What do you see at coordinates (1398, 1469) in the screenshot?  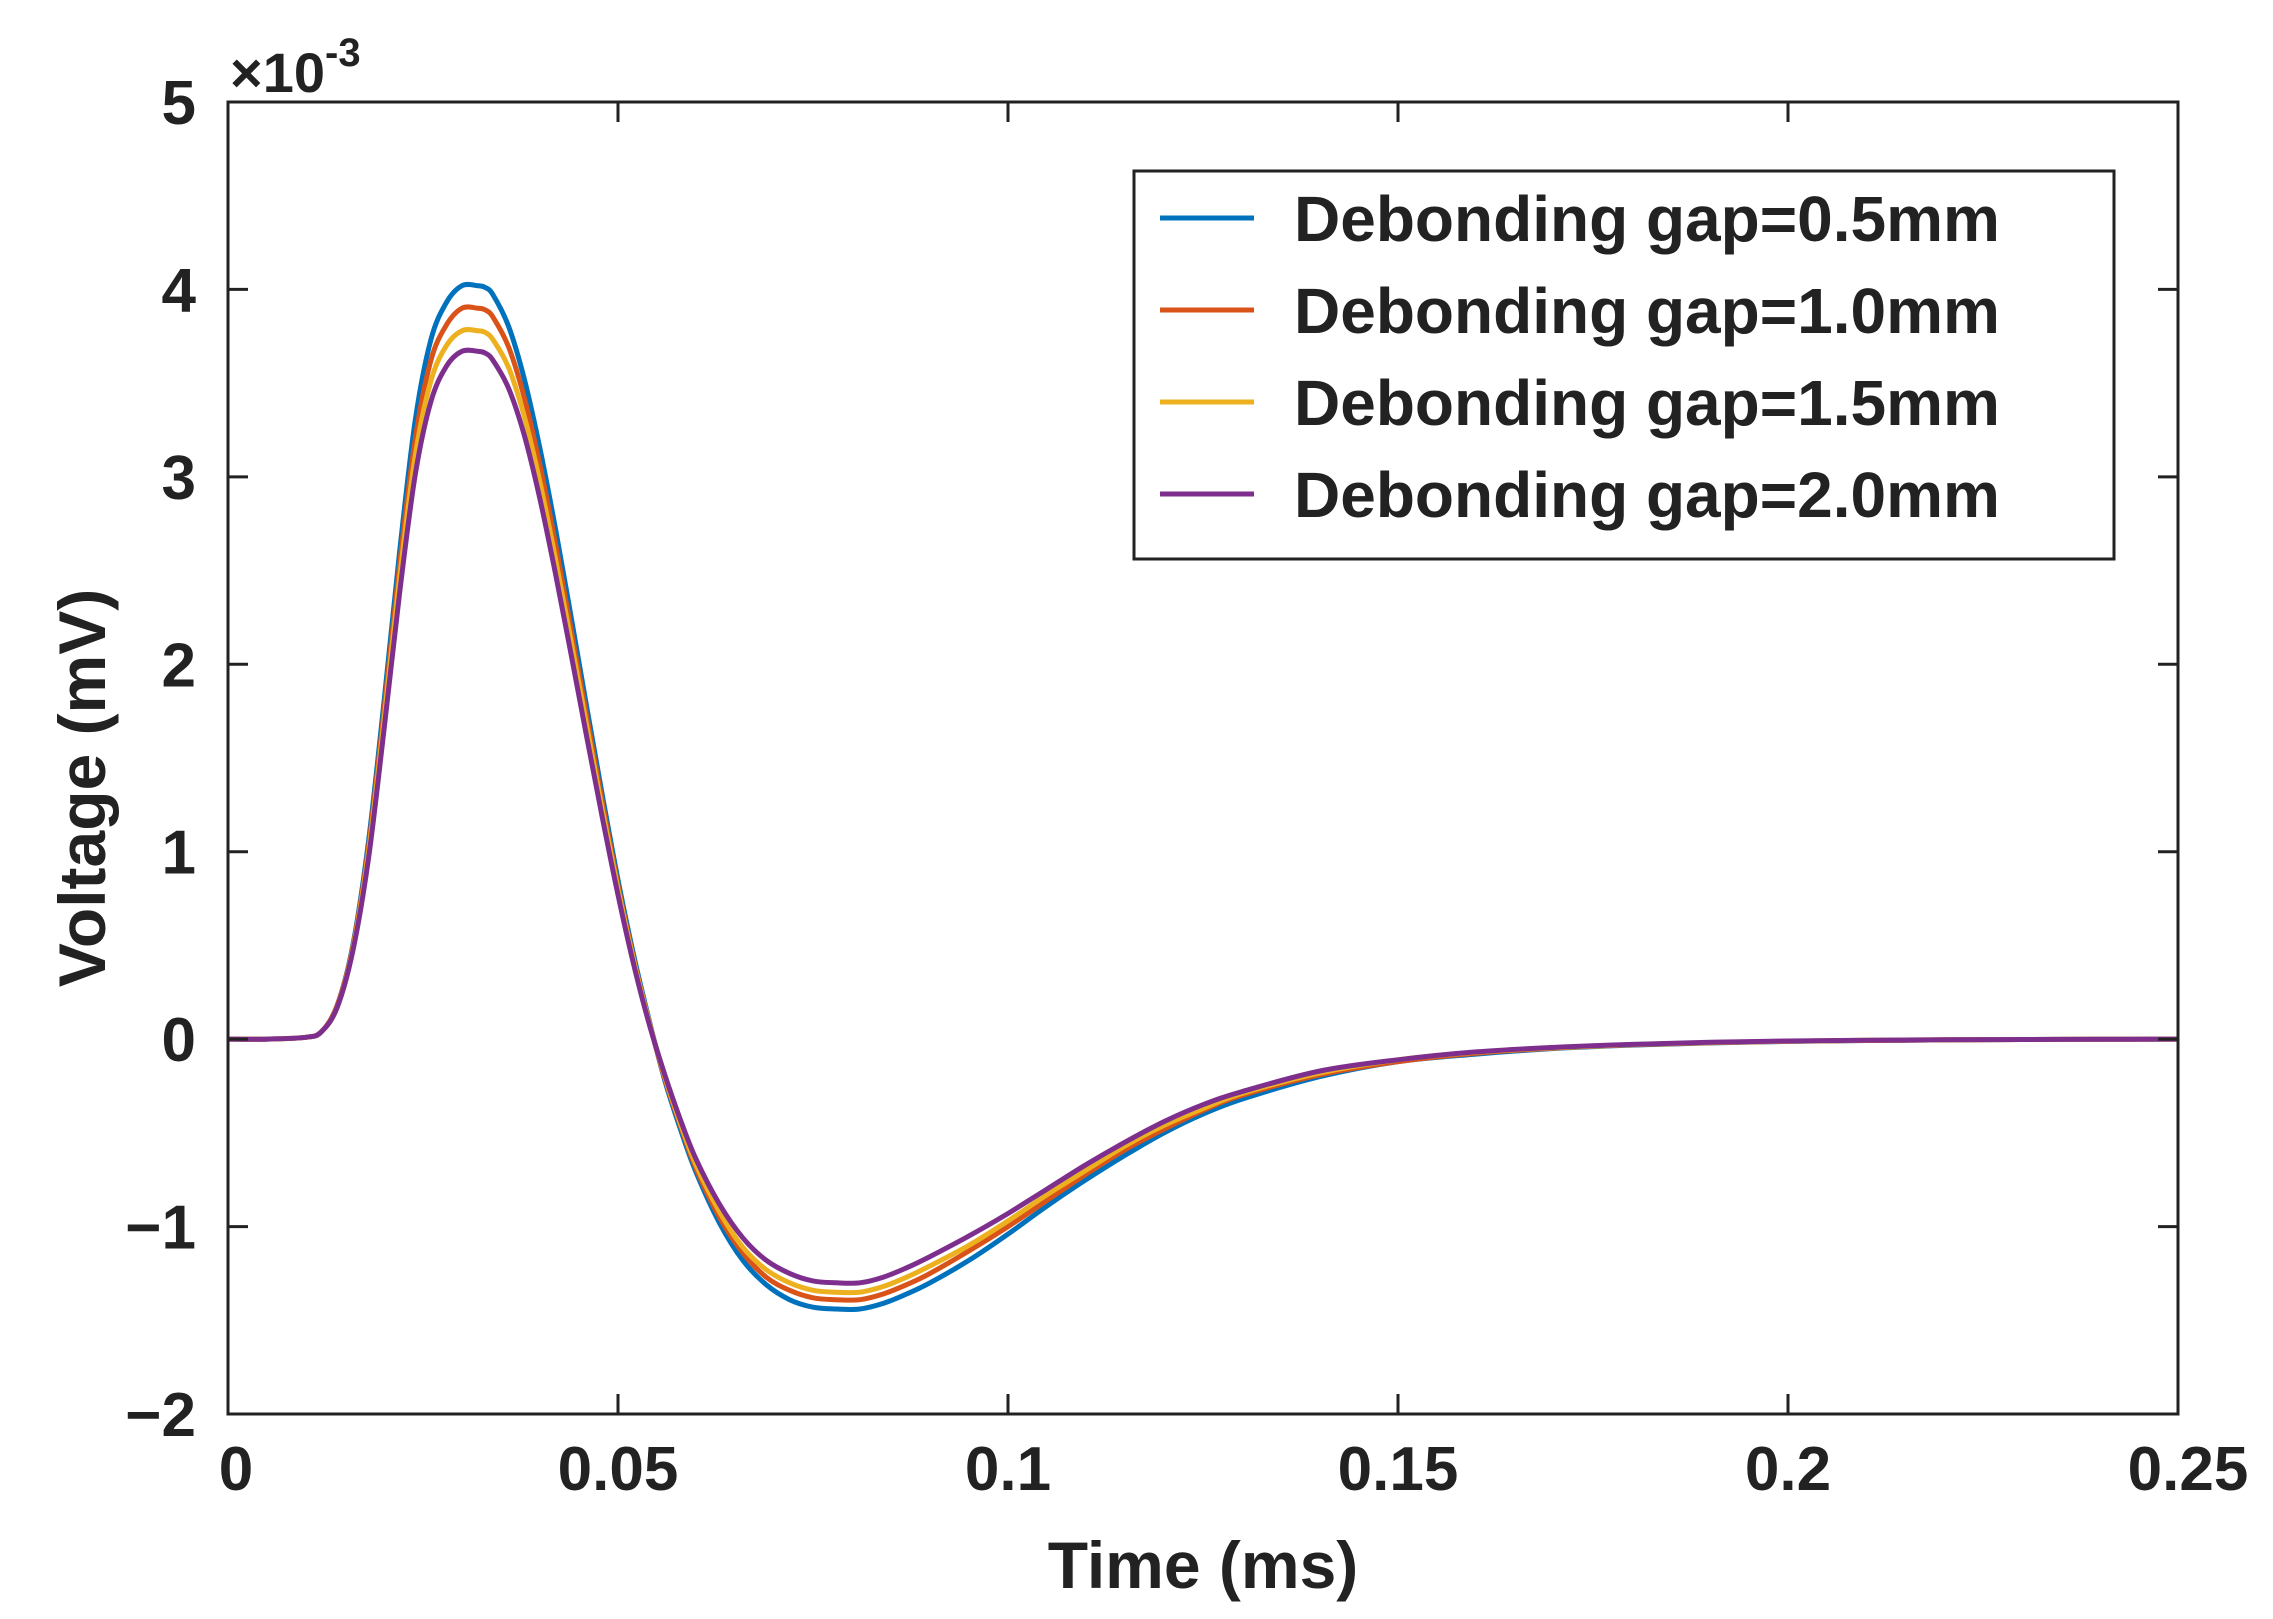 I see `x-tick-label: 0.15` at bounding box center [1398, 1469].